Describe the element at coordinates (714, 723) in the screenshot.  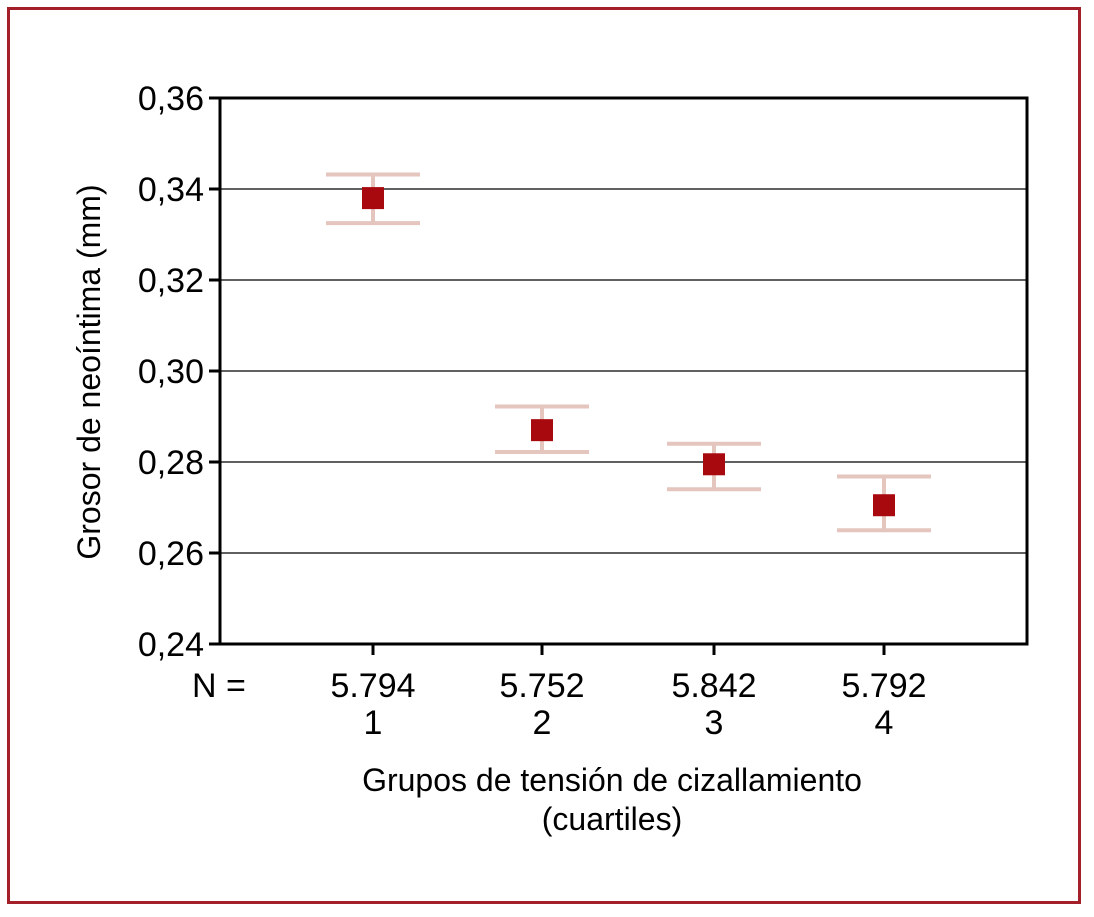
I see `x-group-label: 3` at that location.